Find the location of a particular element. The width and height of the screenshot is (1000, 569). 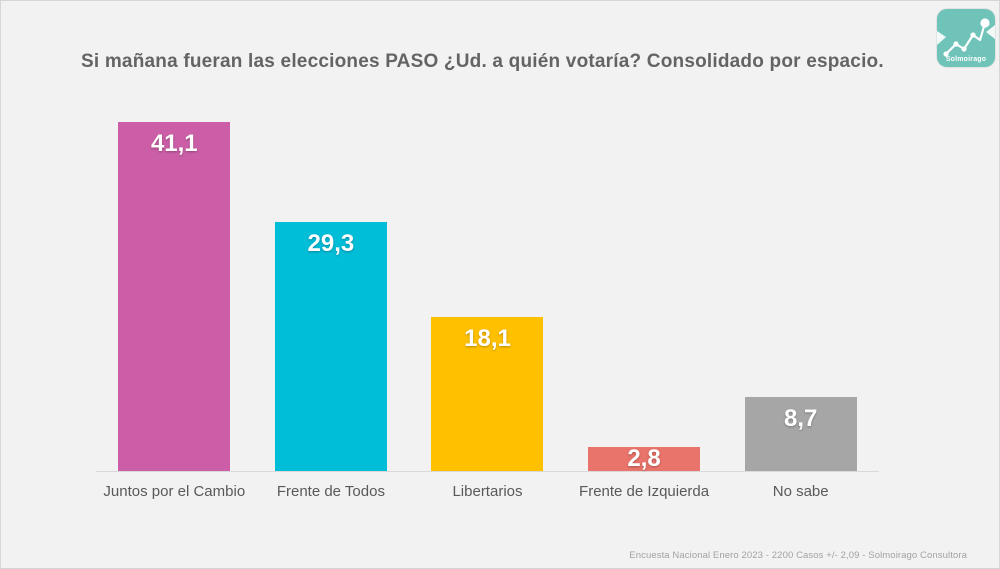

bar: 2,8 is located at coordinates (644, 459).